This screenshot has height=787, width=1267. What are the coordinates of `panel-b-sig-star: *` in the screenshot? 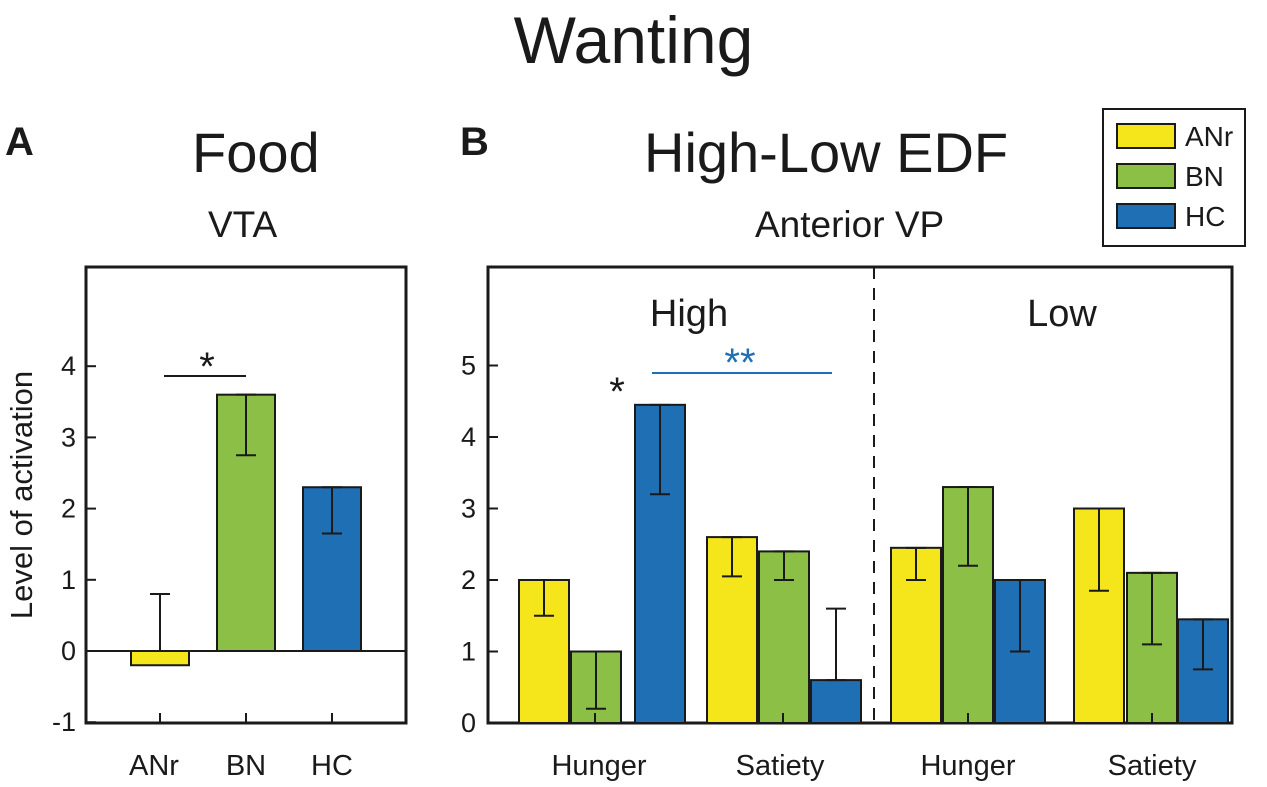 It's located at (617, 392).